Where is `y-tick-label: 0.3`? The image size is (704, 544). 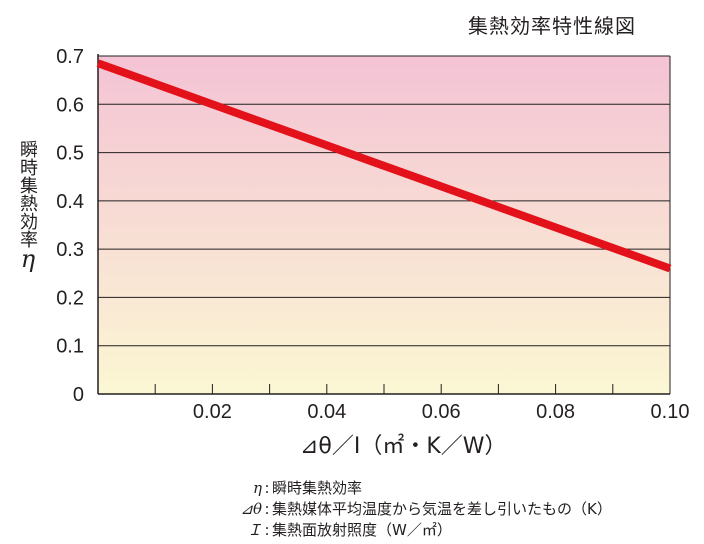 y-tick-label: 0.3 is located at coordinates (70, 250).